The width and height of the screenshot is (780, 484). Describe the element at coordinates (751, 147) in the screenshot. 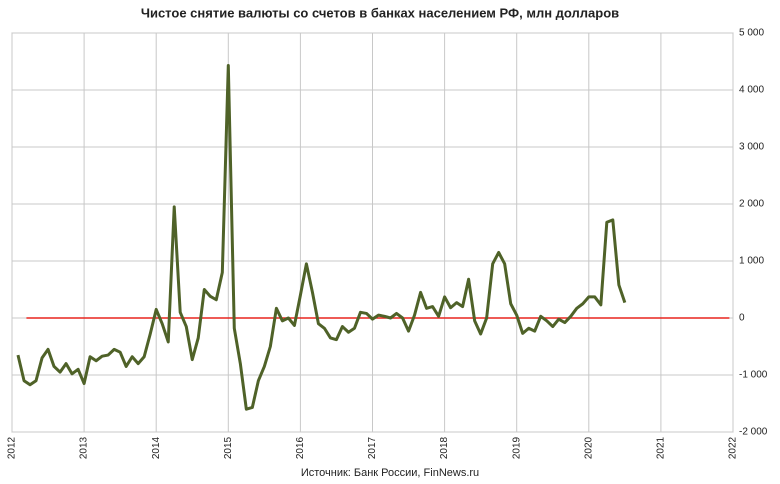

I see `y-tick-label: 3 000` at that location.